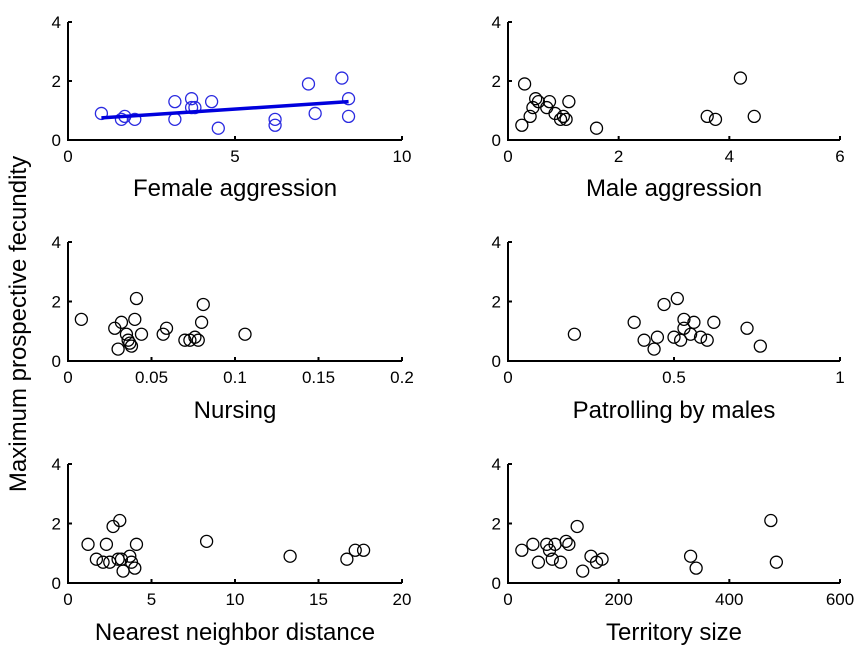 The width and height of the screenshot is (861, 649). Describe the element at coordinates (235, 410) in the screenshot. I see `x-axis-label: Nursing` at that location.